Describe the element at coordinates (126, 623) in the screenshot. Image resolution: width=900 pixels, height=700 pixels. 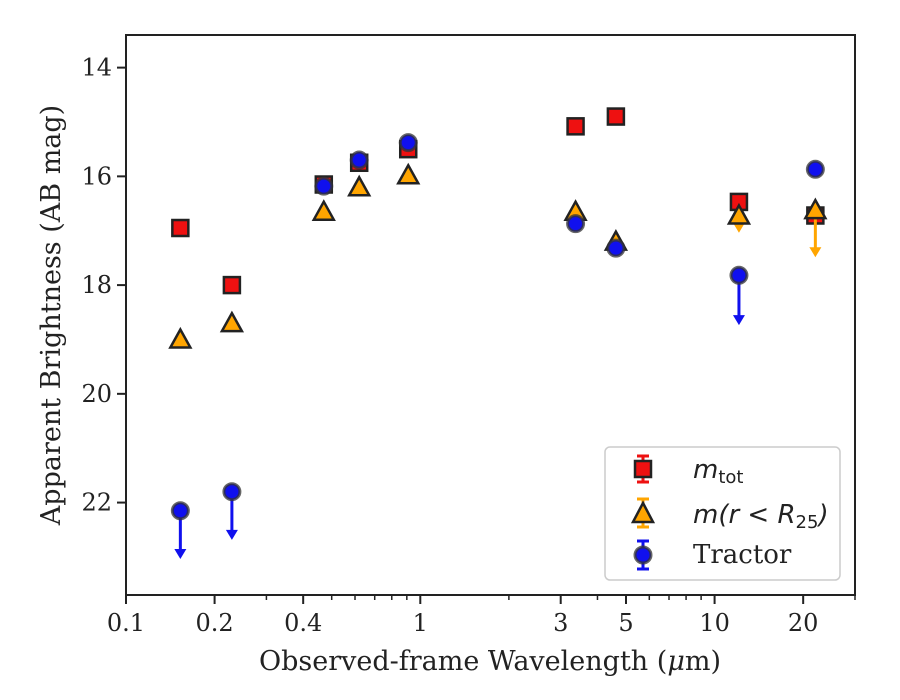
I see `x-tick-label: 0.1` at that location.